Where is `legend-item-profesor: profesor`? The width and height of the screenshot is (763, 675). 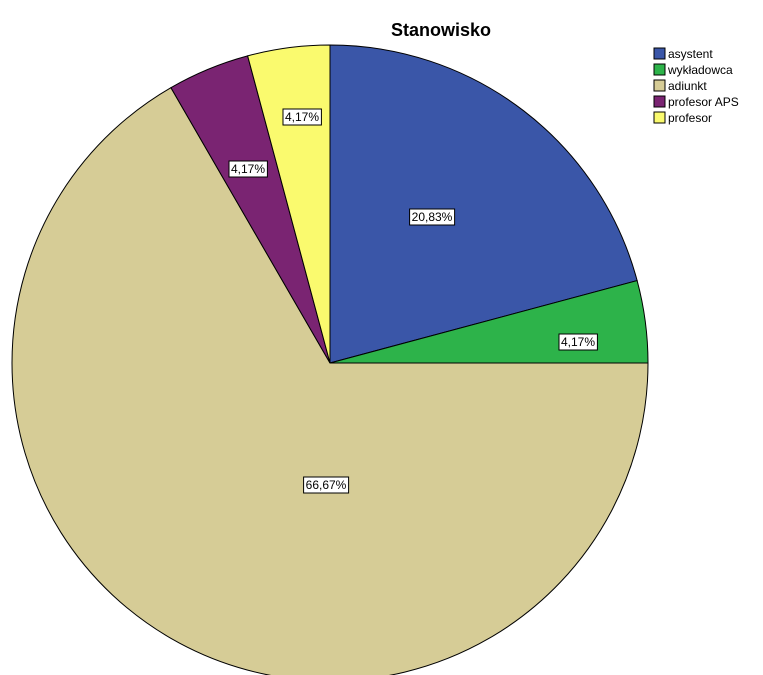
legend-item-profesor: profesor is located at coordinates (682, 118).